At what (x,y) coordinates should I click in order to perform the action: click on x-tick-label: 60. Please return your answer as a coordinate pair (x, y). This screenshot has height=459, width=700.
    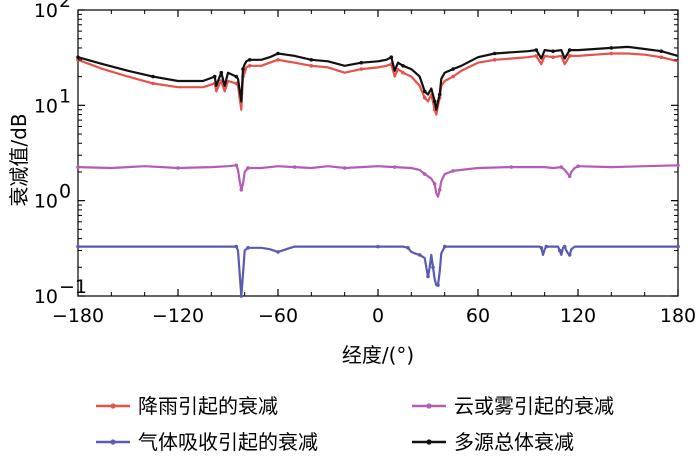
    Looking at the image, I should click on (478, 316).